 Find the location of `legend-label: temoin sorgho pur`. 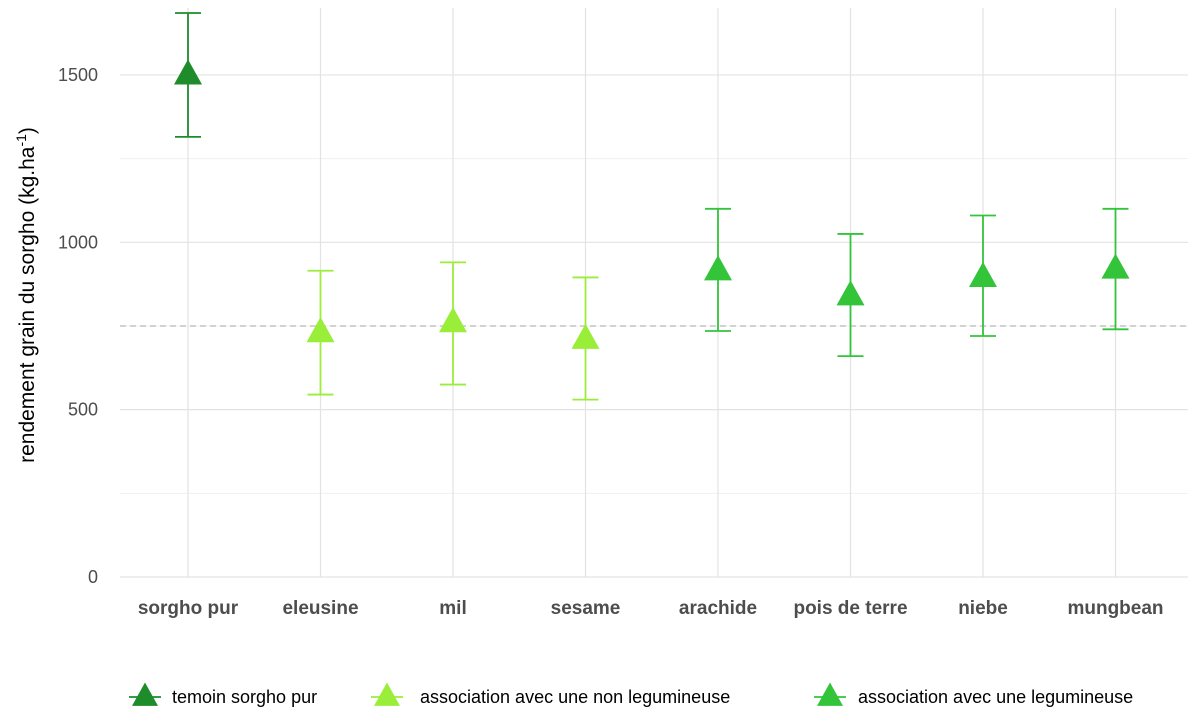

legend-label: temoin sorgho pur is located at coordinates (244, 697).